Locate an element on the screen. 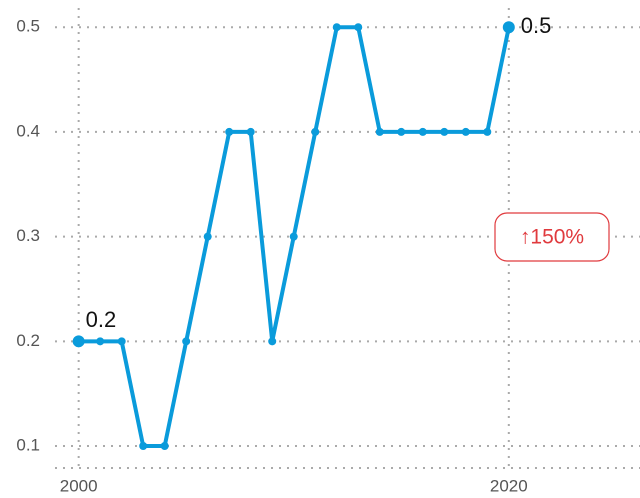  y-tick-label: 0.5 is located at coordinates (28, 26).